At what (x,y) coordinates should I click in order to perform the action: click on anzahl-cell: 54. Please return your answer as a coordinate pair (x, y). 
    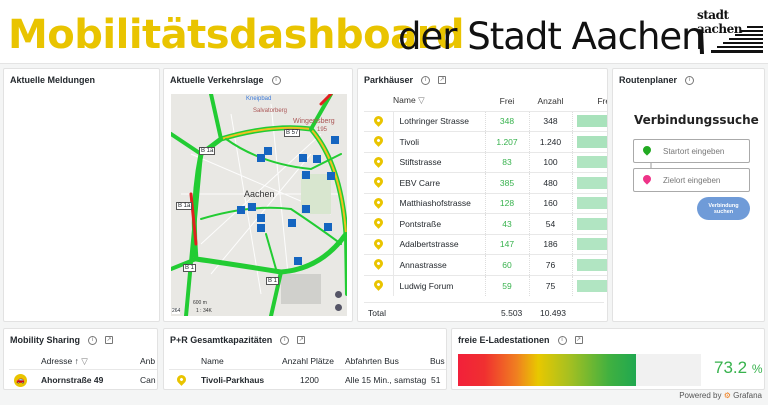
    Looking at the image, I should click on (550, 223).